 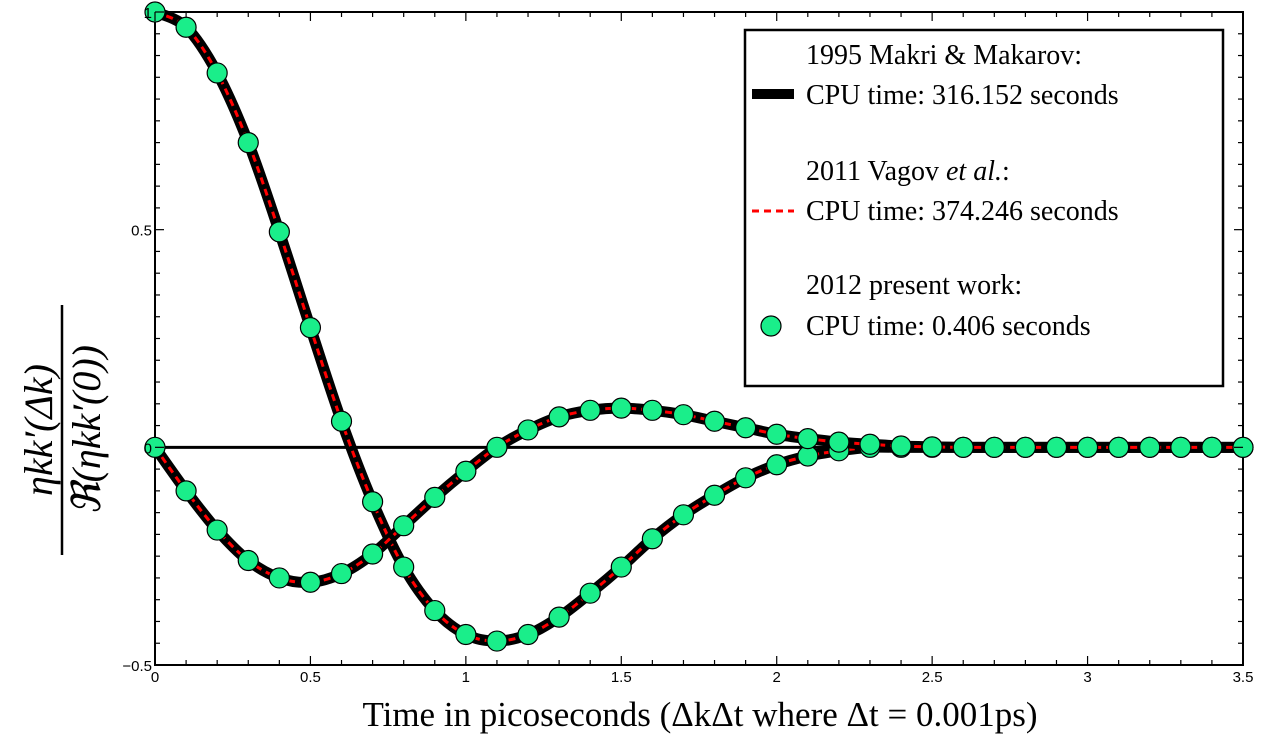 What do you see at coordinates (914, 285) in the screenshot?
I see `legend-entry-present-line1: 2012 present work:` at bounding box center [914, 285].